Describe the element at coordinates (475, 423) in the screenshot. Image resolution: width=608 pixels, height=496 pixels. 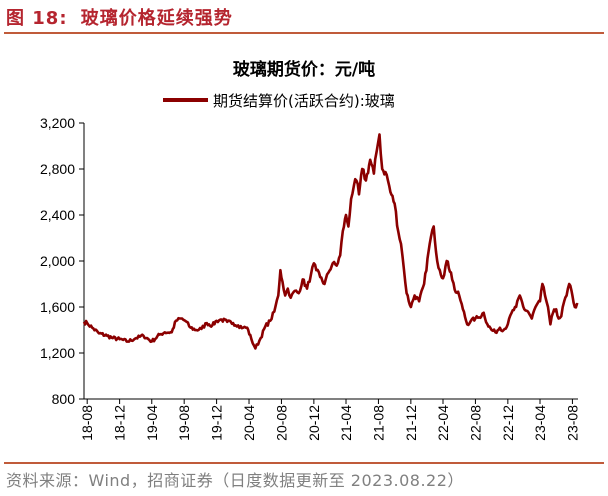
I see `x-tick-label: 22-08` at that location.